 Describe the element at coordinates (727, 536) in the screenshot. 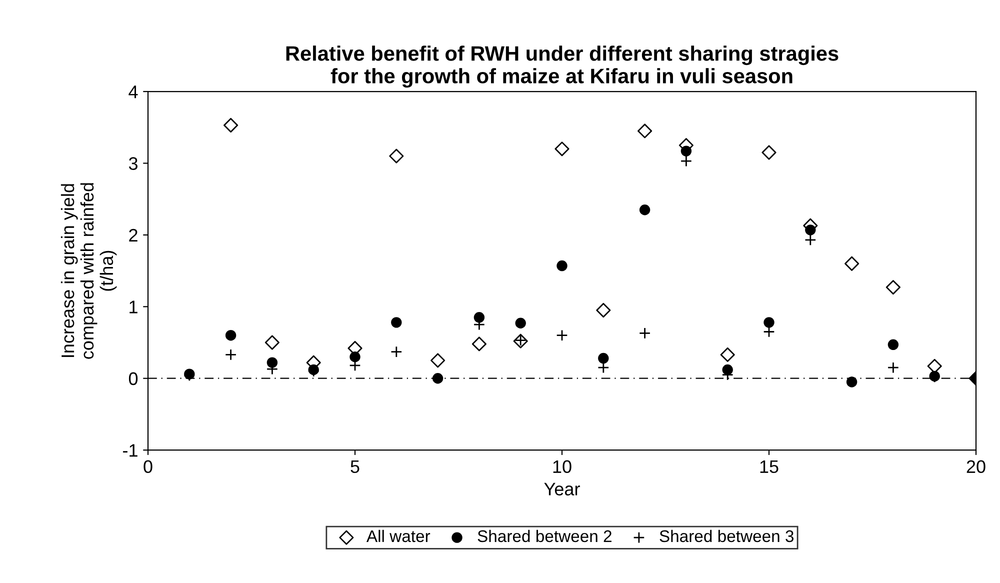

I see `legend-label: Shared between 3` at that location.